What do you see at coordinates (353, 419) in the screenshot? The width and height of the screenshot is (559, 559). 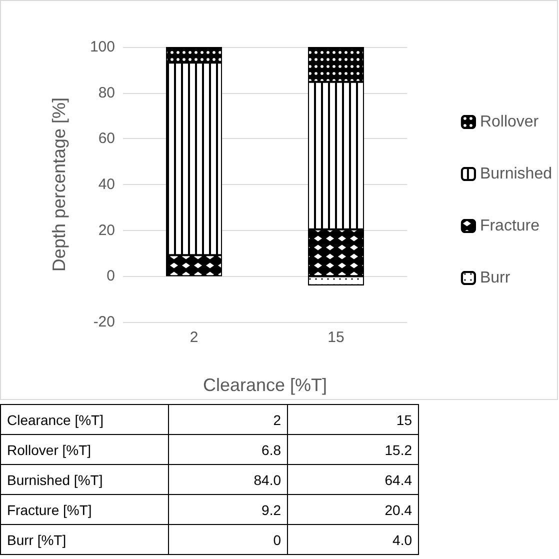 I see `text: 15` at bounding box center [353, 419].